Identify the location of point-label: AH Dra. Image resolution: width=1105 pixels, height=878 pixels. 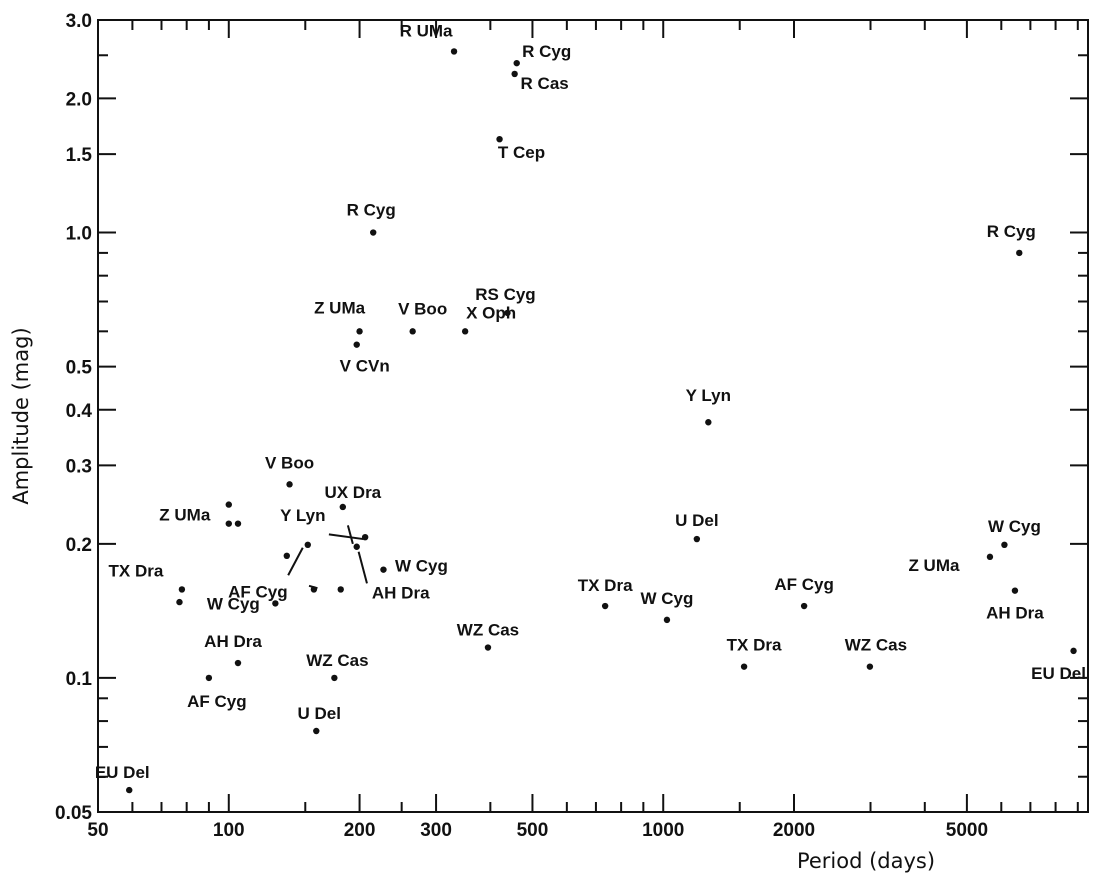
(1015, 613).